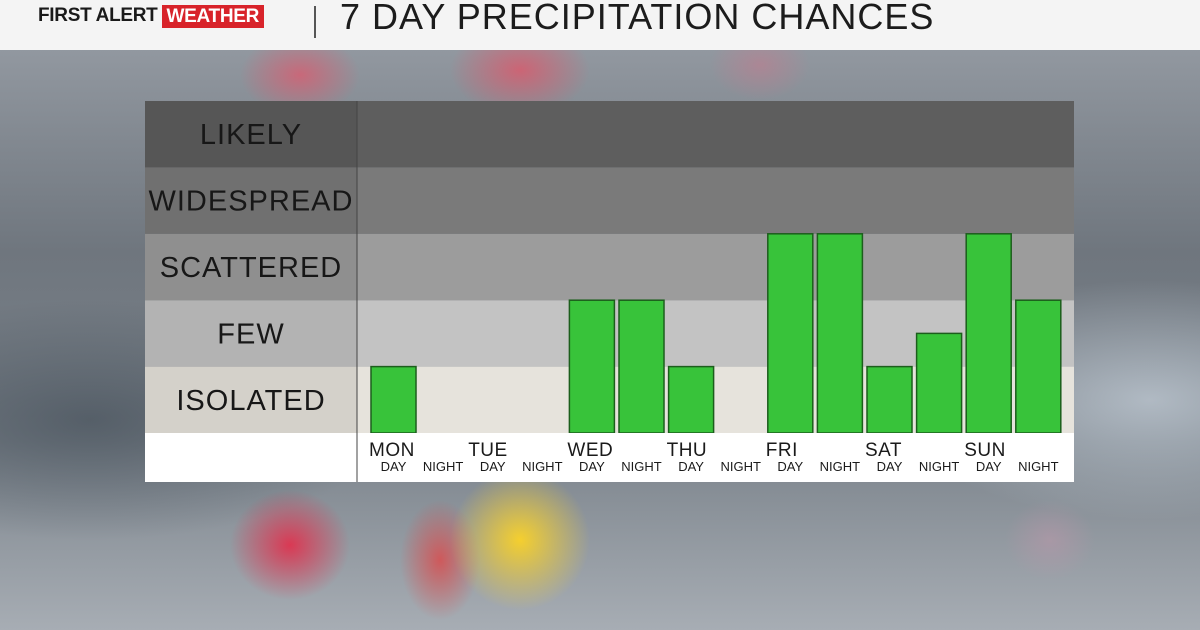 The image size is (1200, 630). Describe the element at coordinates (840, 333) in the screenshot. I see `bar-fri-night` at that location.